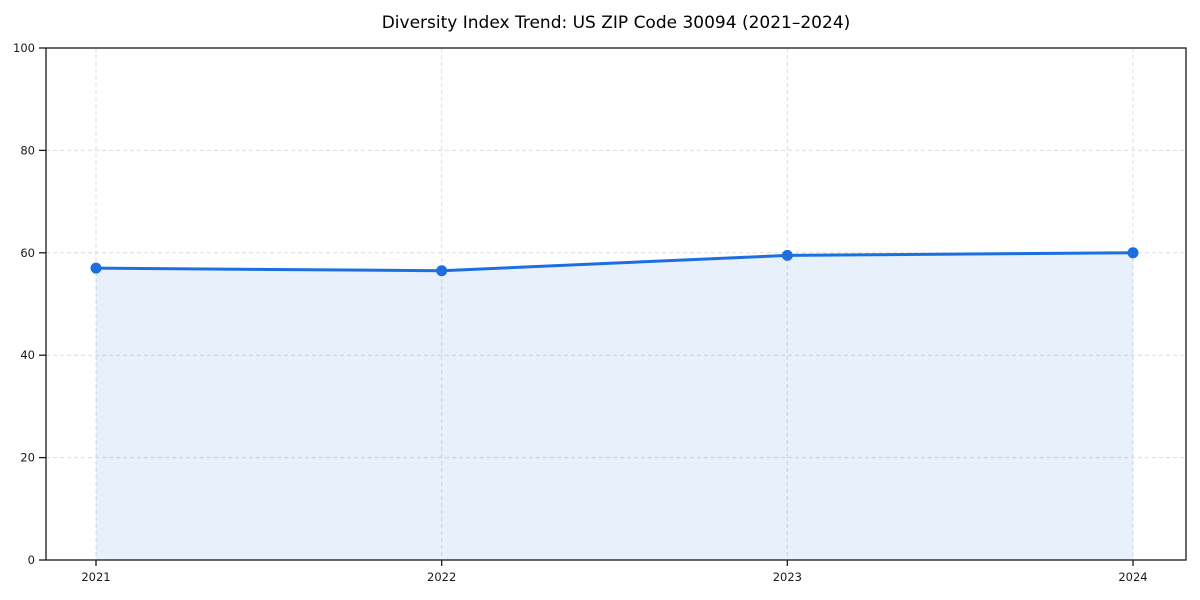 The image size is (1200, 600). I want to click on x-tick-label-2022: 2022, so click(441, 577).